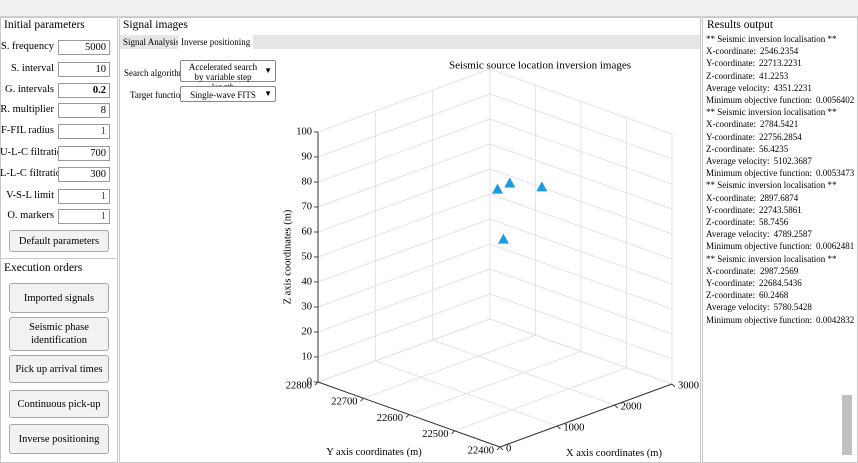 The image size is (858, 463). I want to click on result-line: X-coordinate: 2546.2354, so click(752, 51).